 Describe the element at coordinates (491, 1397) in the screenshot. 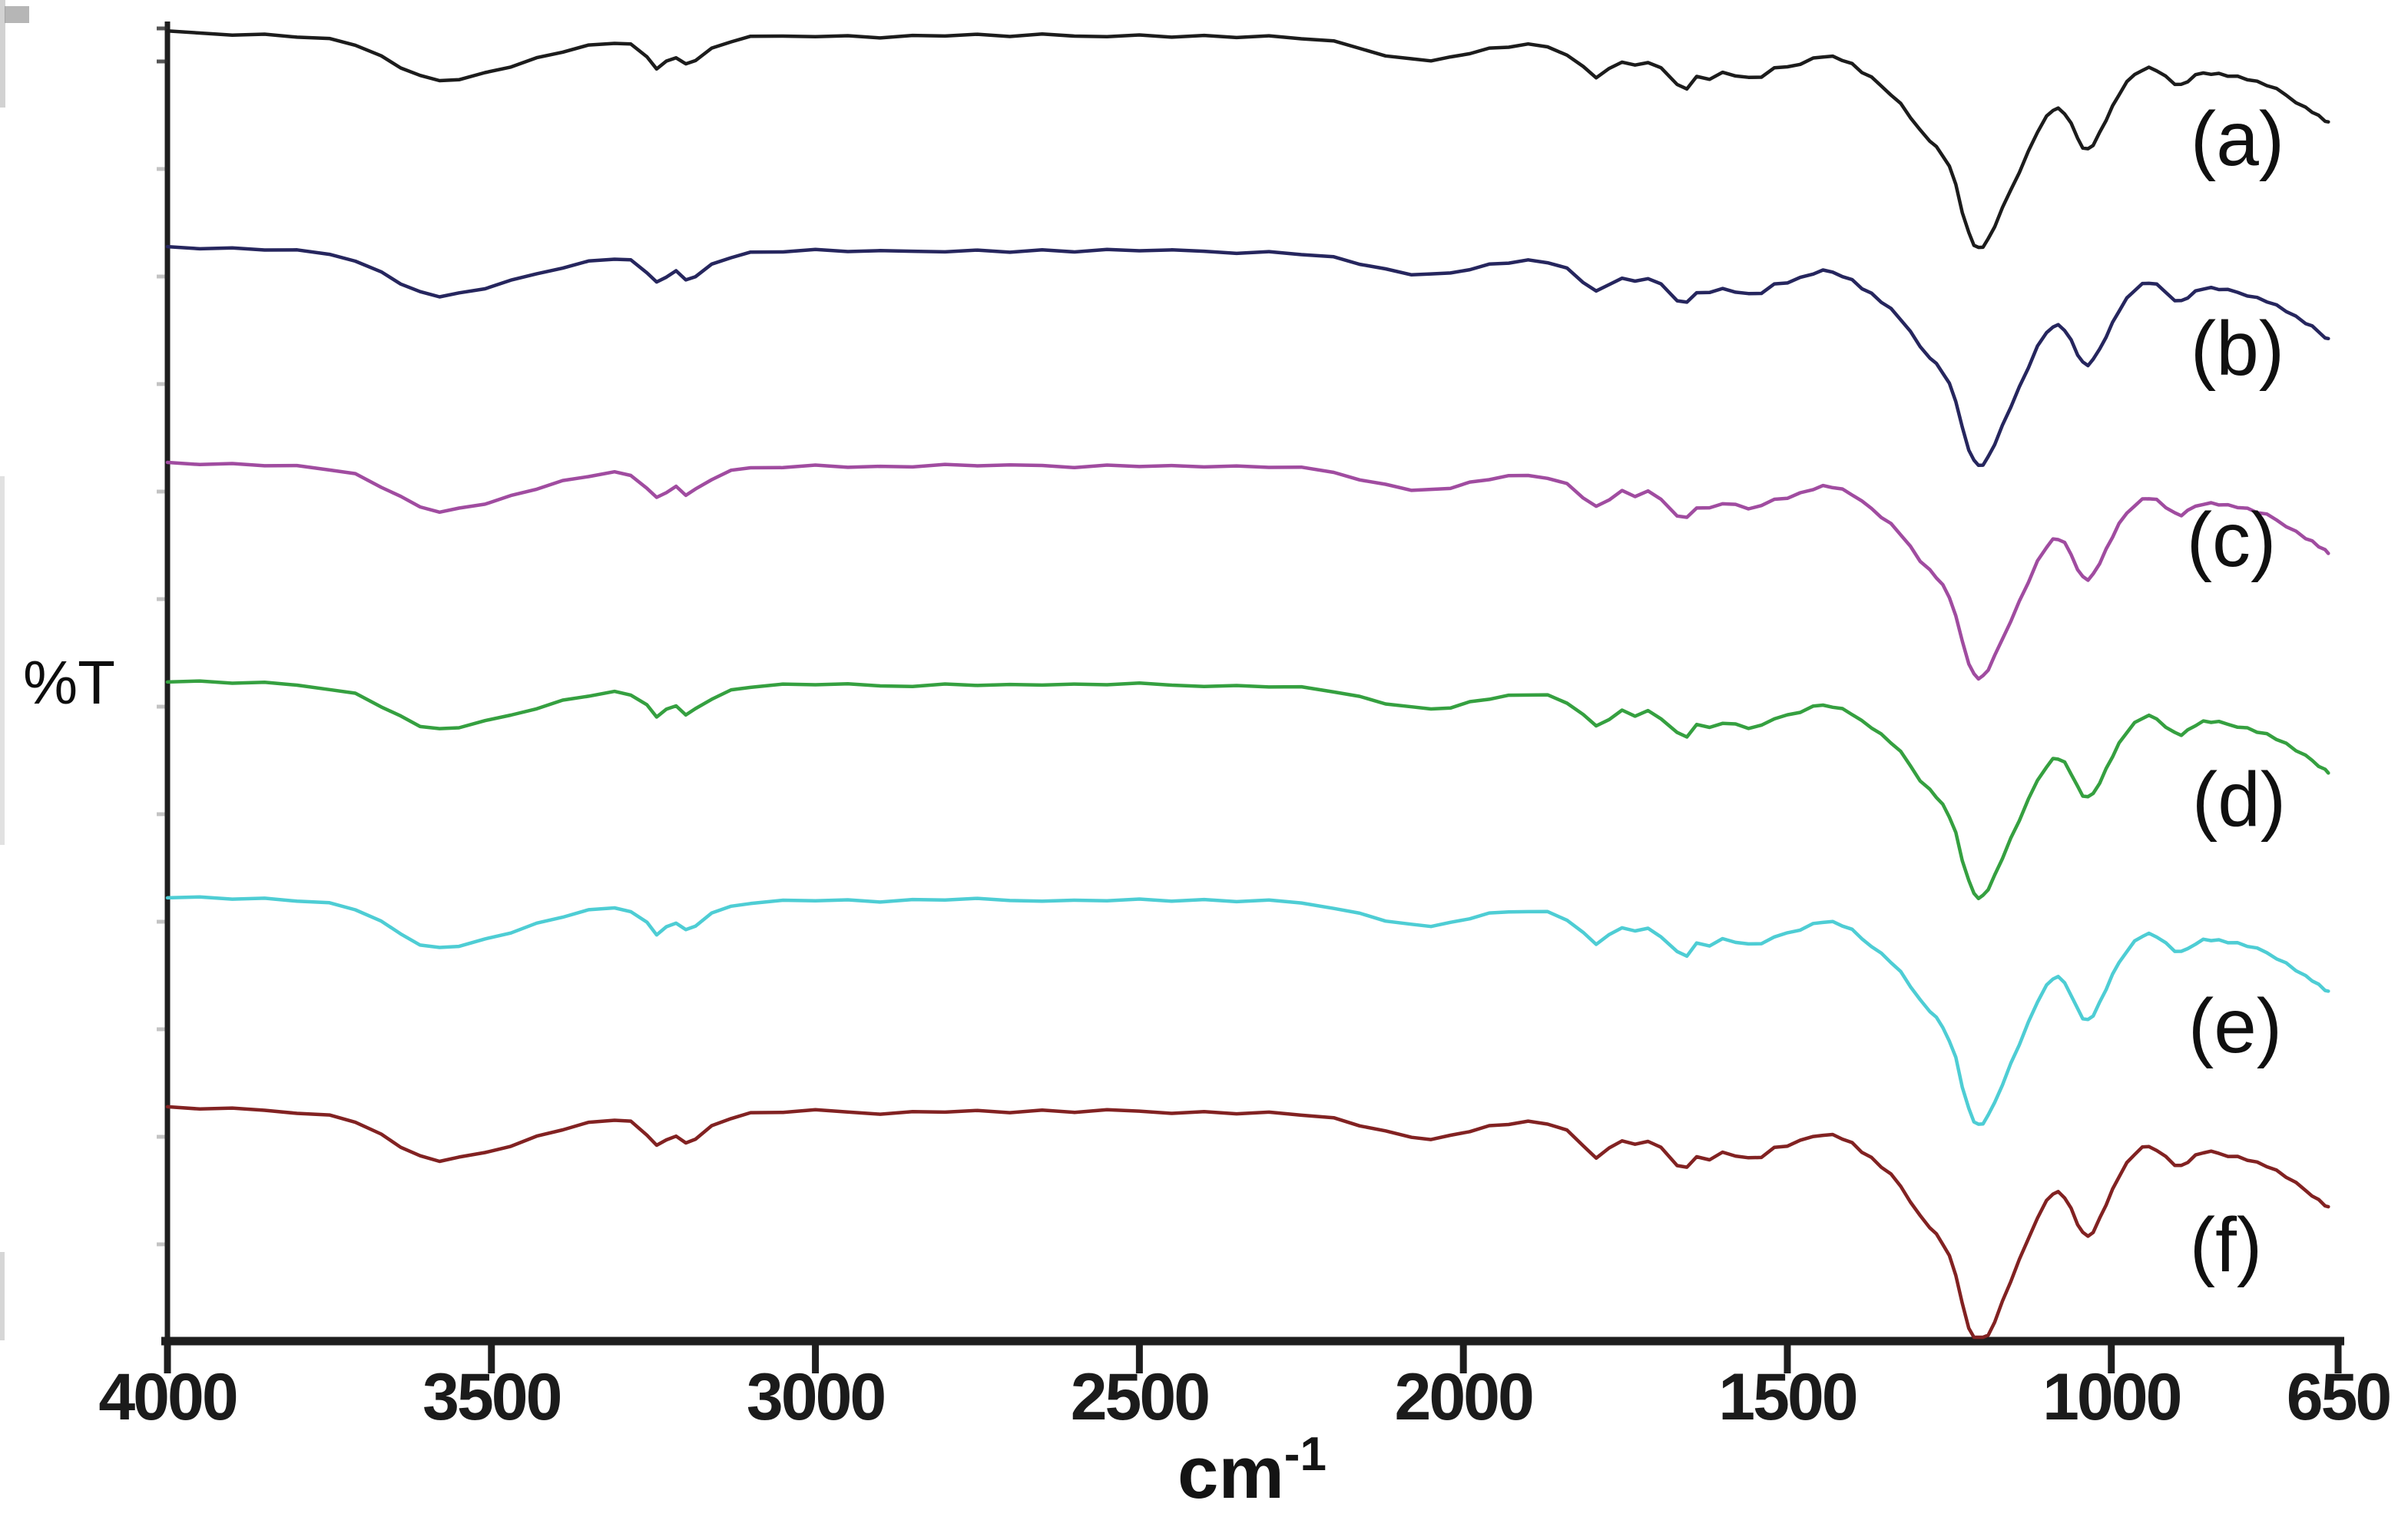

I see `x-tick-label-3500: 3500` at that location.